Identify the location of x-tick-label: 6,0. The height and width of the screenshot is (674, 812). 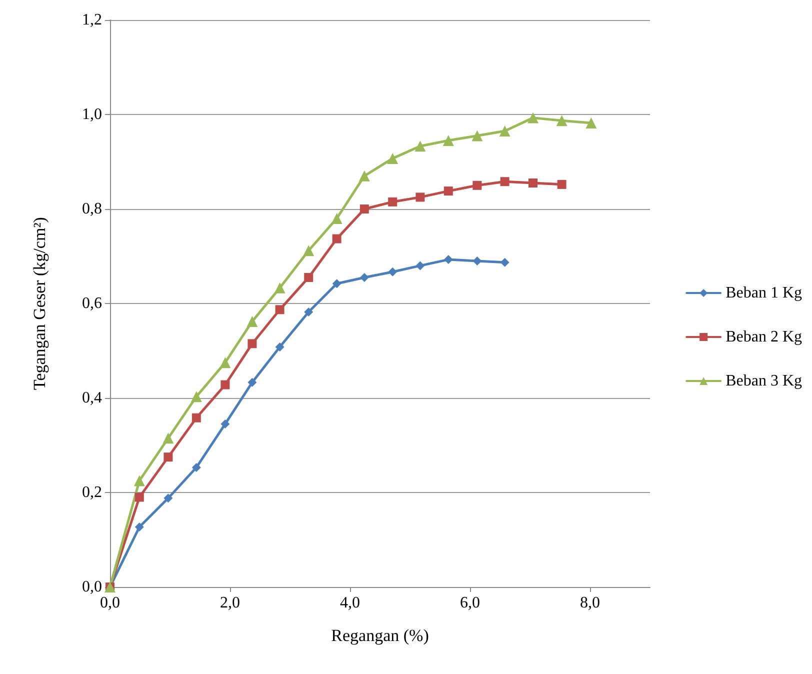
(470, 603).